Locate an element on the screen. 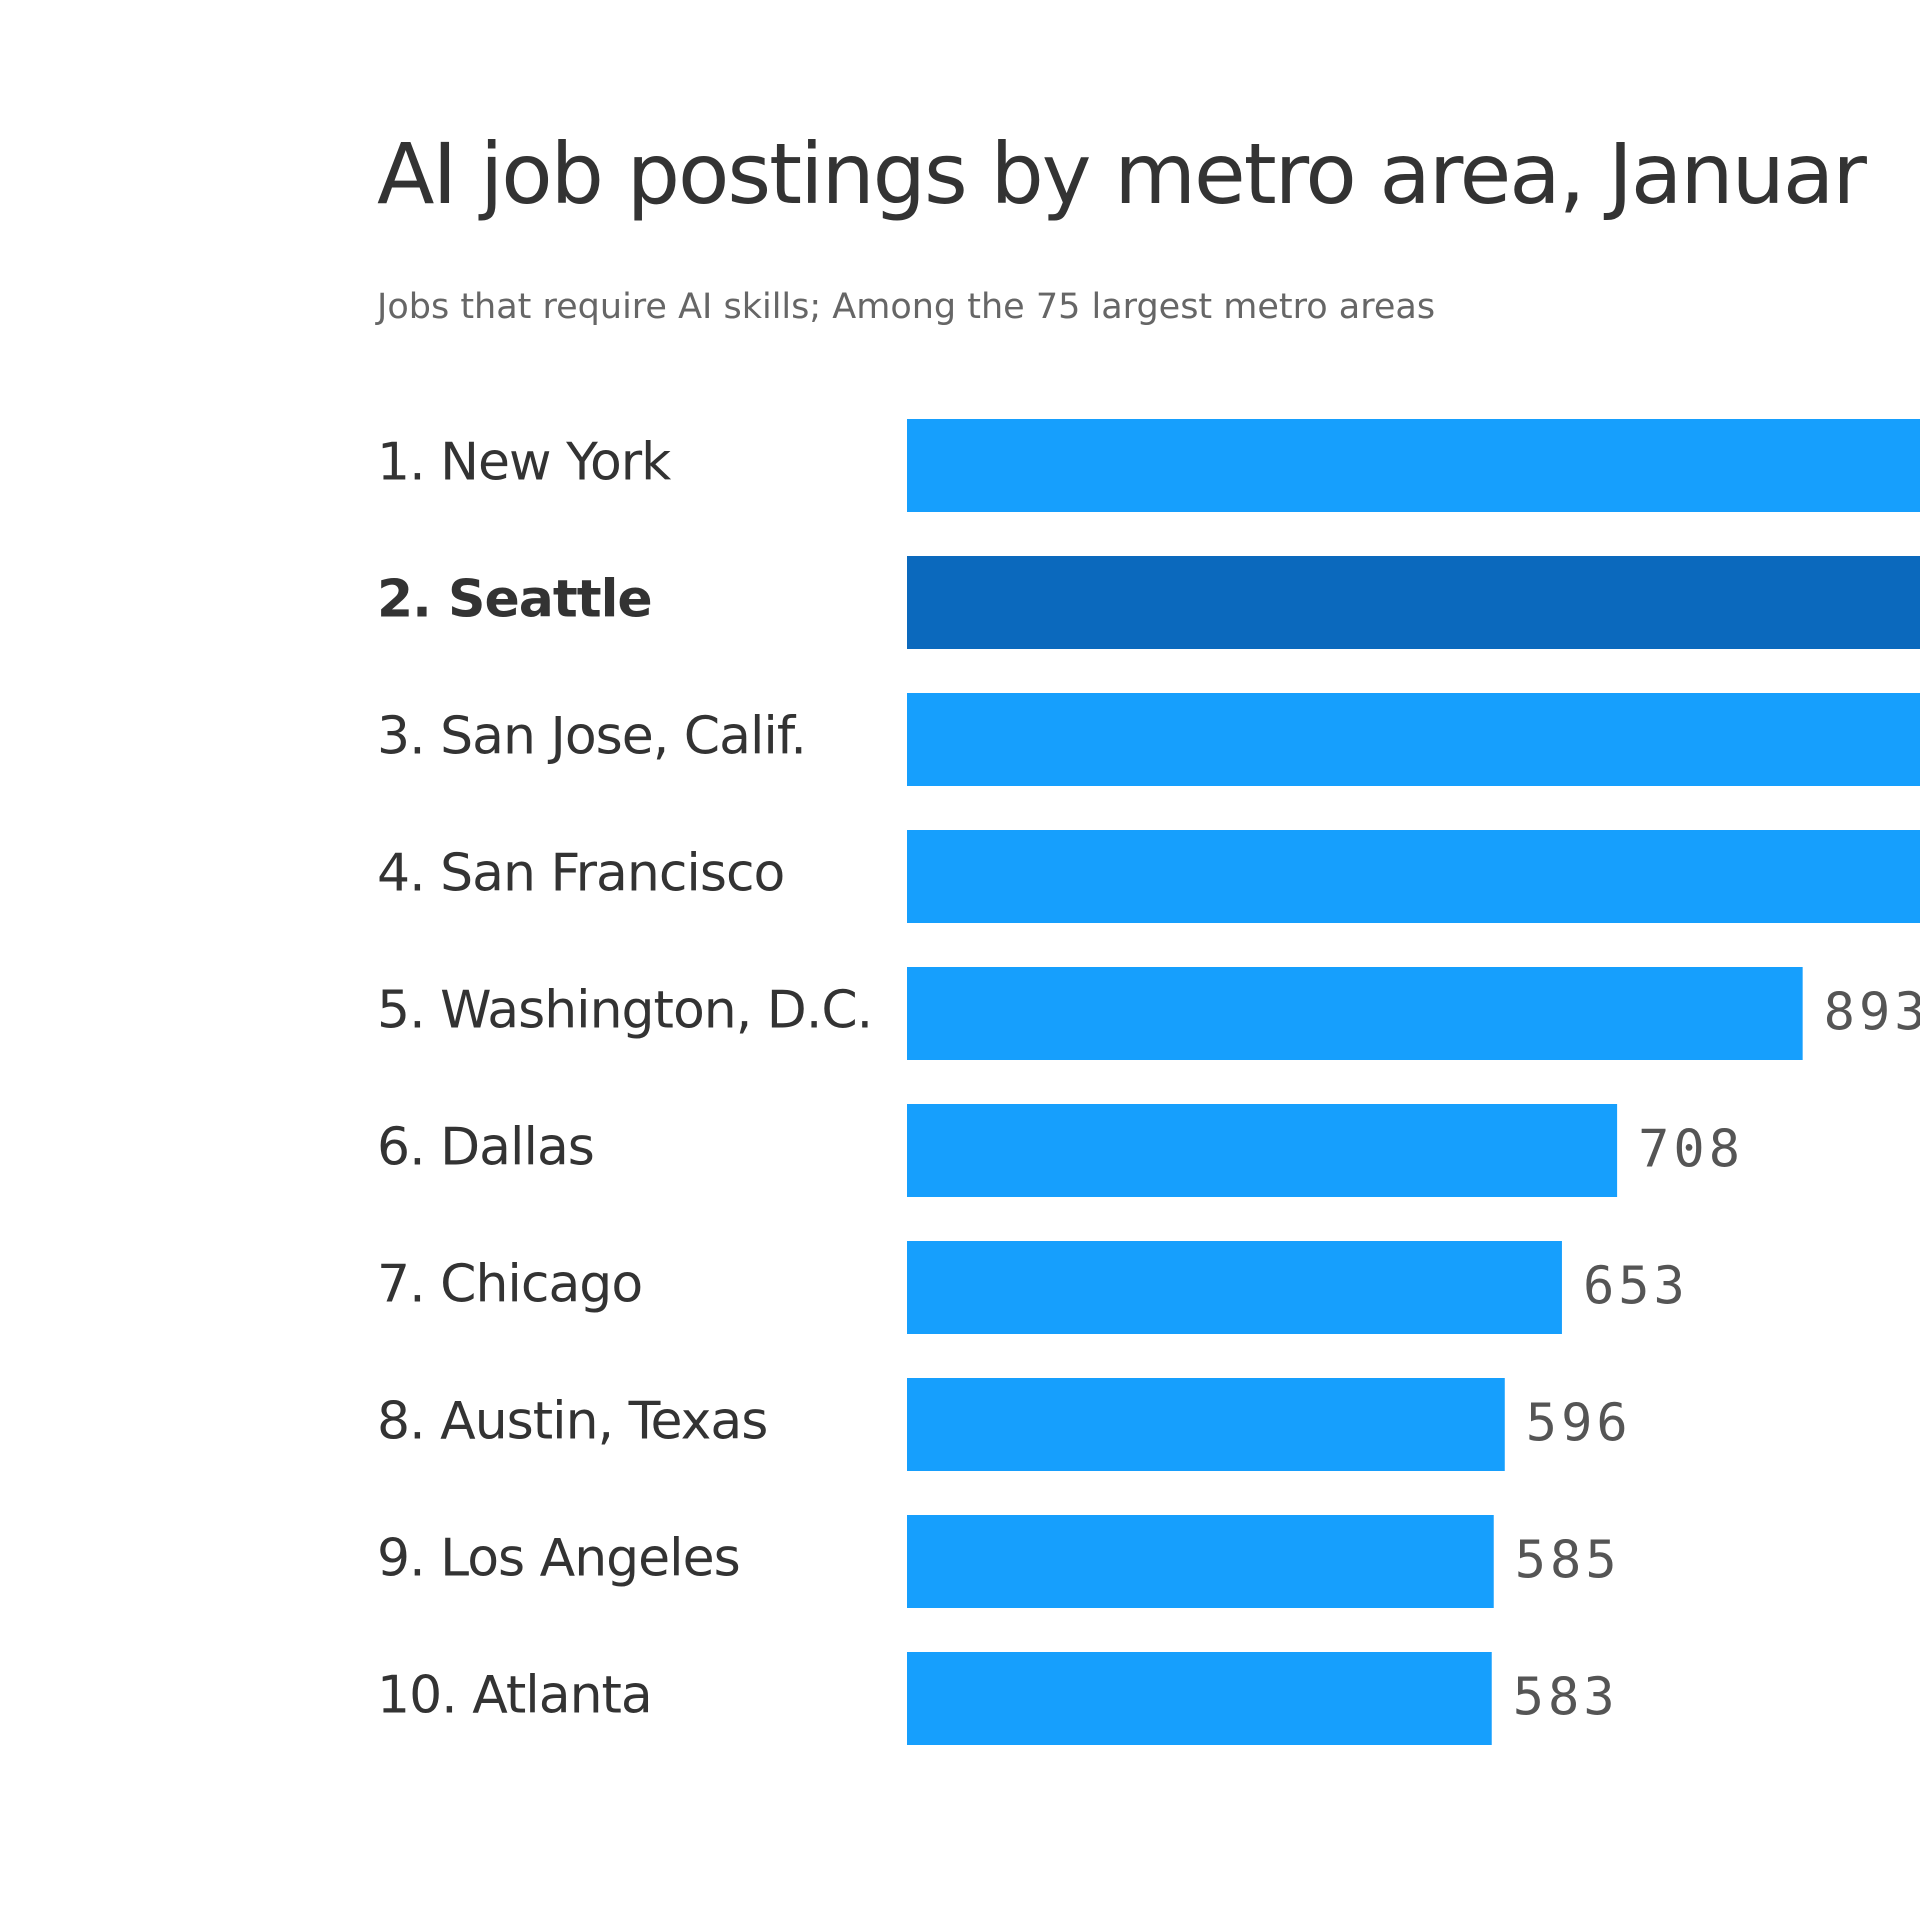  category-label: 8. Austin, Texas is located at coordinates (572, 1422).